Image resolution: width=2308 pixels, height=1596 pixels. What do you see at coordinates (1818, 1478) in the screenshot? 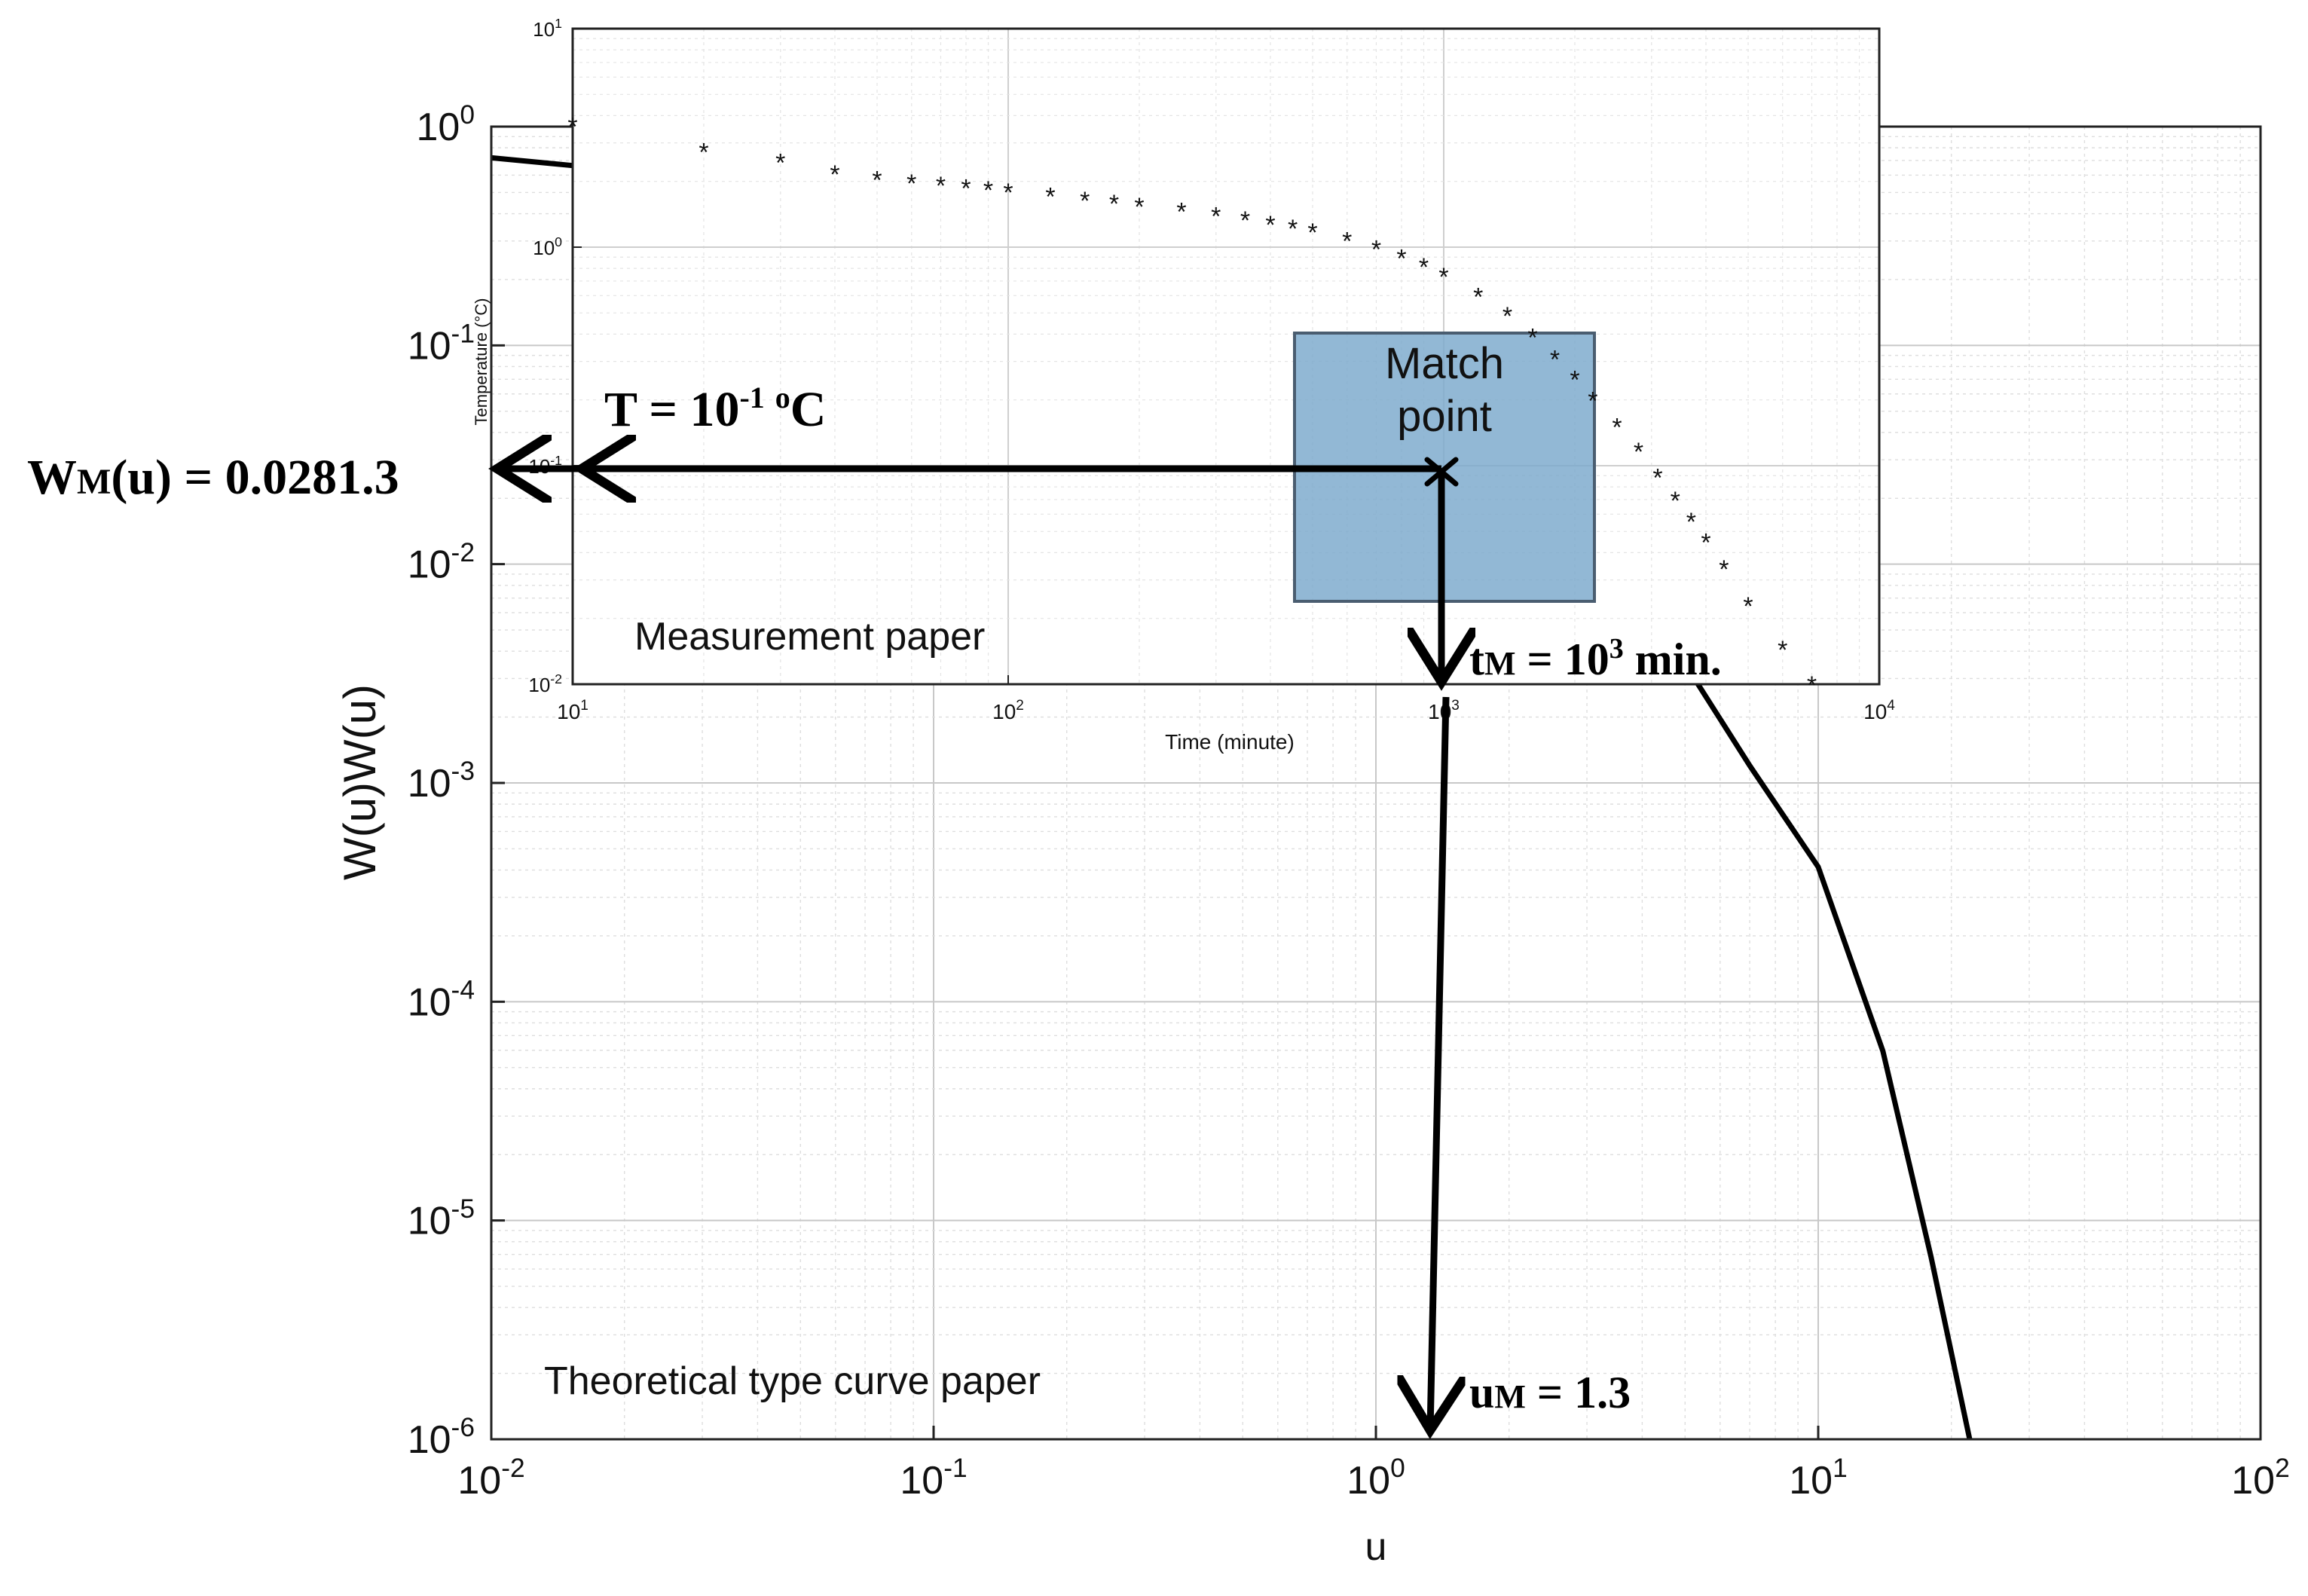
I see `main-x-tick-label: 10¹` at bounding box center [1818, 1478].